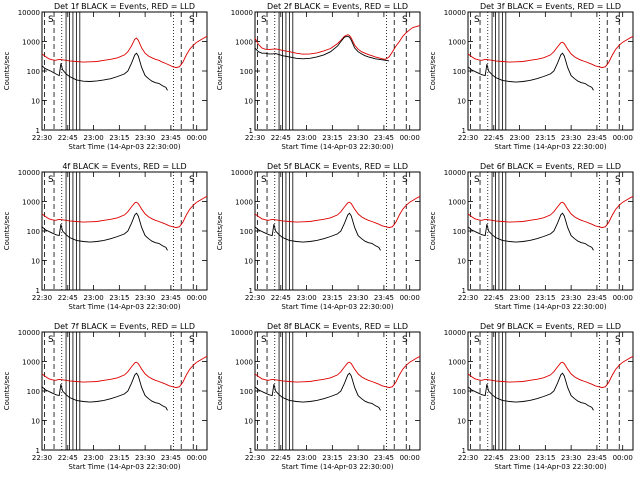 Image resolution: width=640 pixels, height=480 pixels. I want to click on panel-title: Det 5f BLACK = Events, RED = LLD, so click(337, 166).